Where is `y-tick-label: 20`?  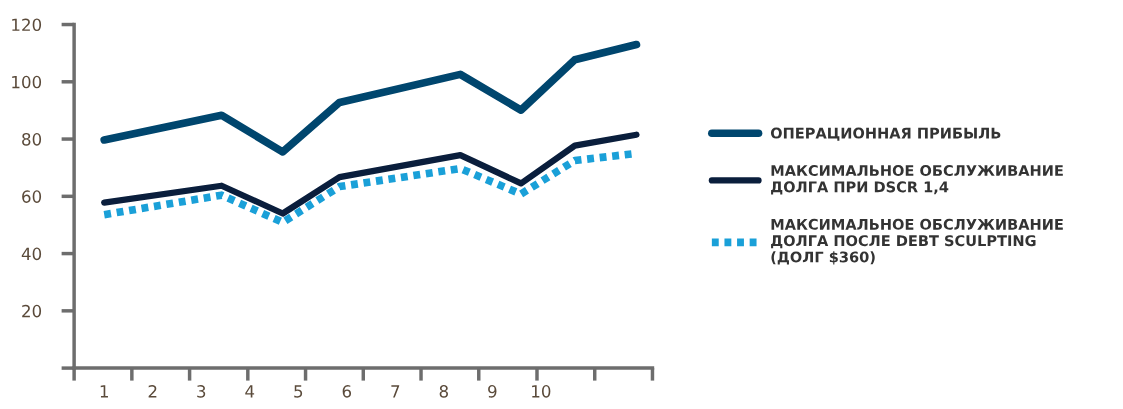
y-tick-label: 20 is located at coordinates (32, 311).